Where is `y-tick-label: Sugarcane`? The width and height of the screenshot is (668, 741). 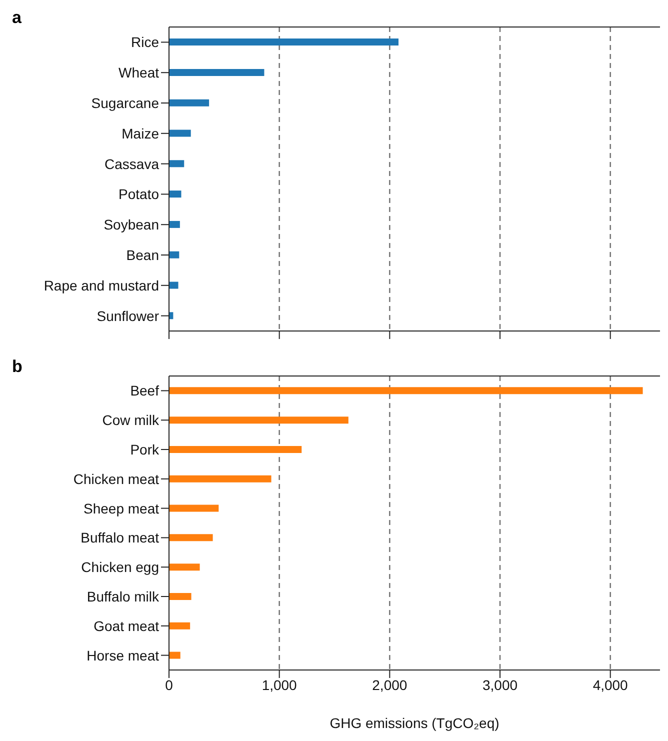 y-tick-label: Sugarcane is located at coordinates (125, 102).